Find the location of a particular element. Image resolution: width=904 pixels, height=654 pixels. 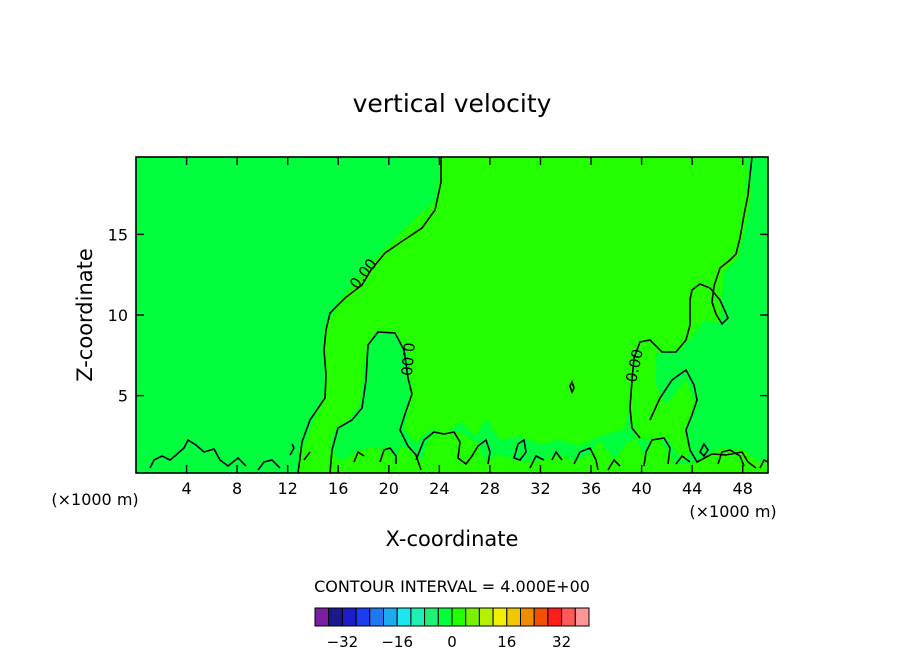

colorbar-tick-label: −16 is located at coordinates (397, 642).